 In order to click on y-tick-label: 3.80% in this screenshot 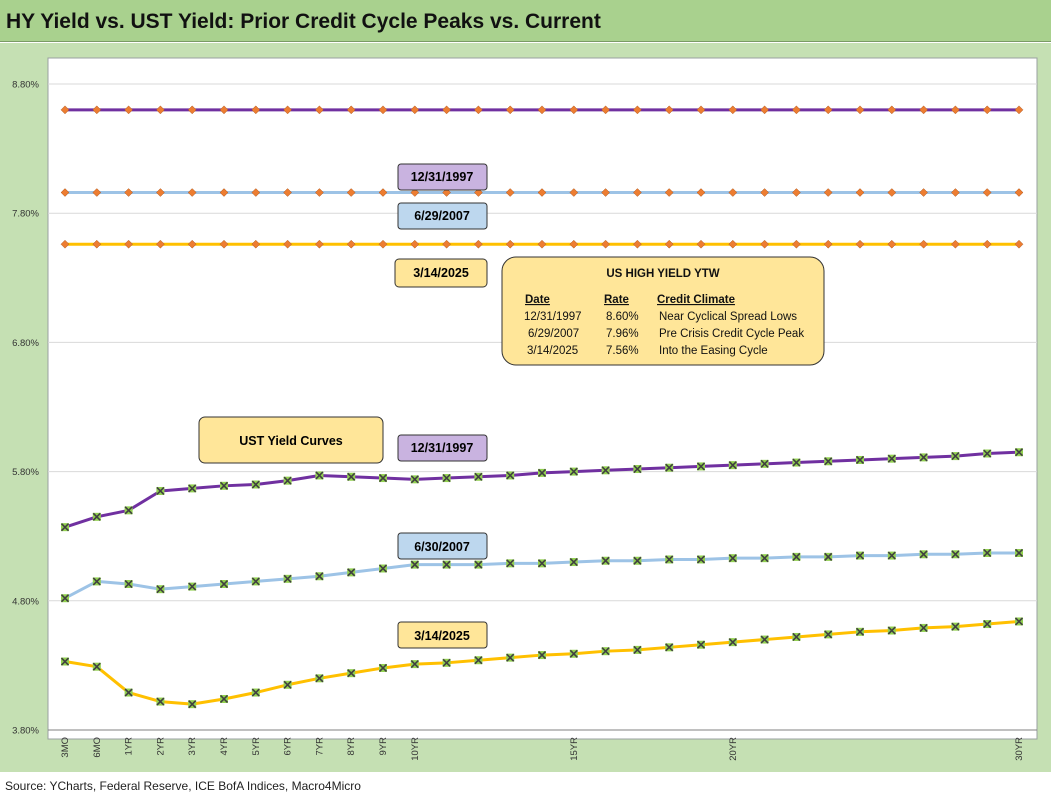, I will do `click(25, 731)`.